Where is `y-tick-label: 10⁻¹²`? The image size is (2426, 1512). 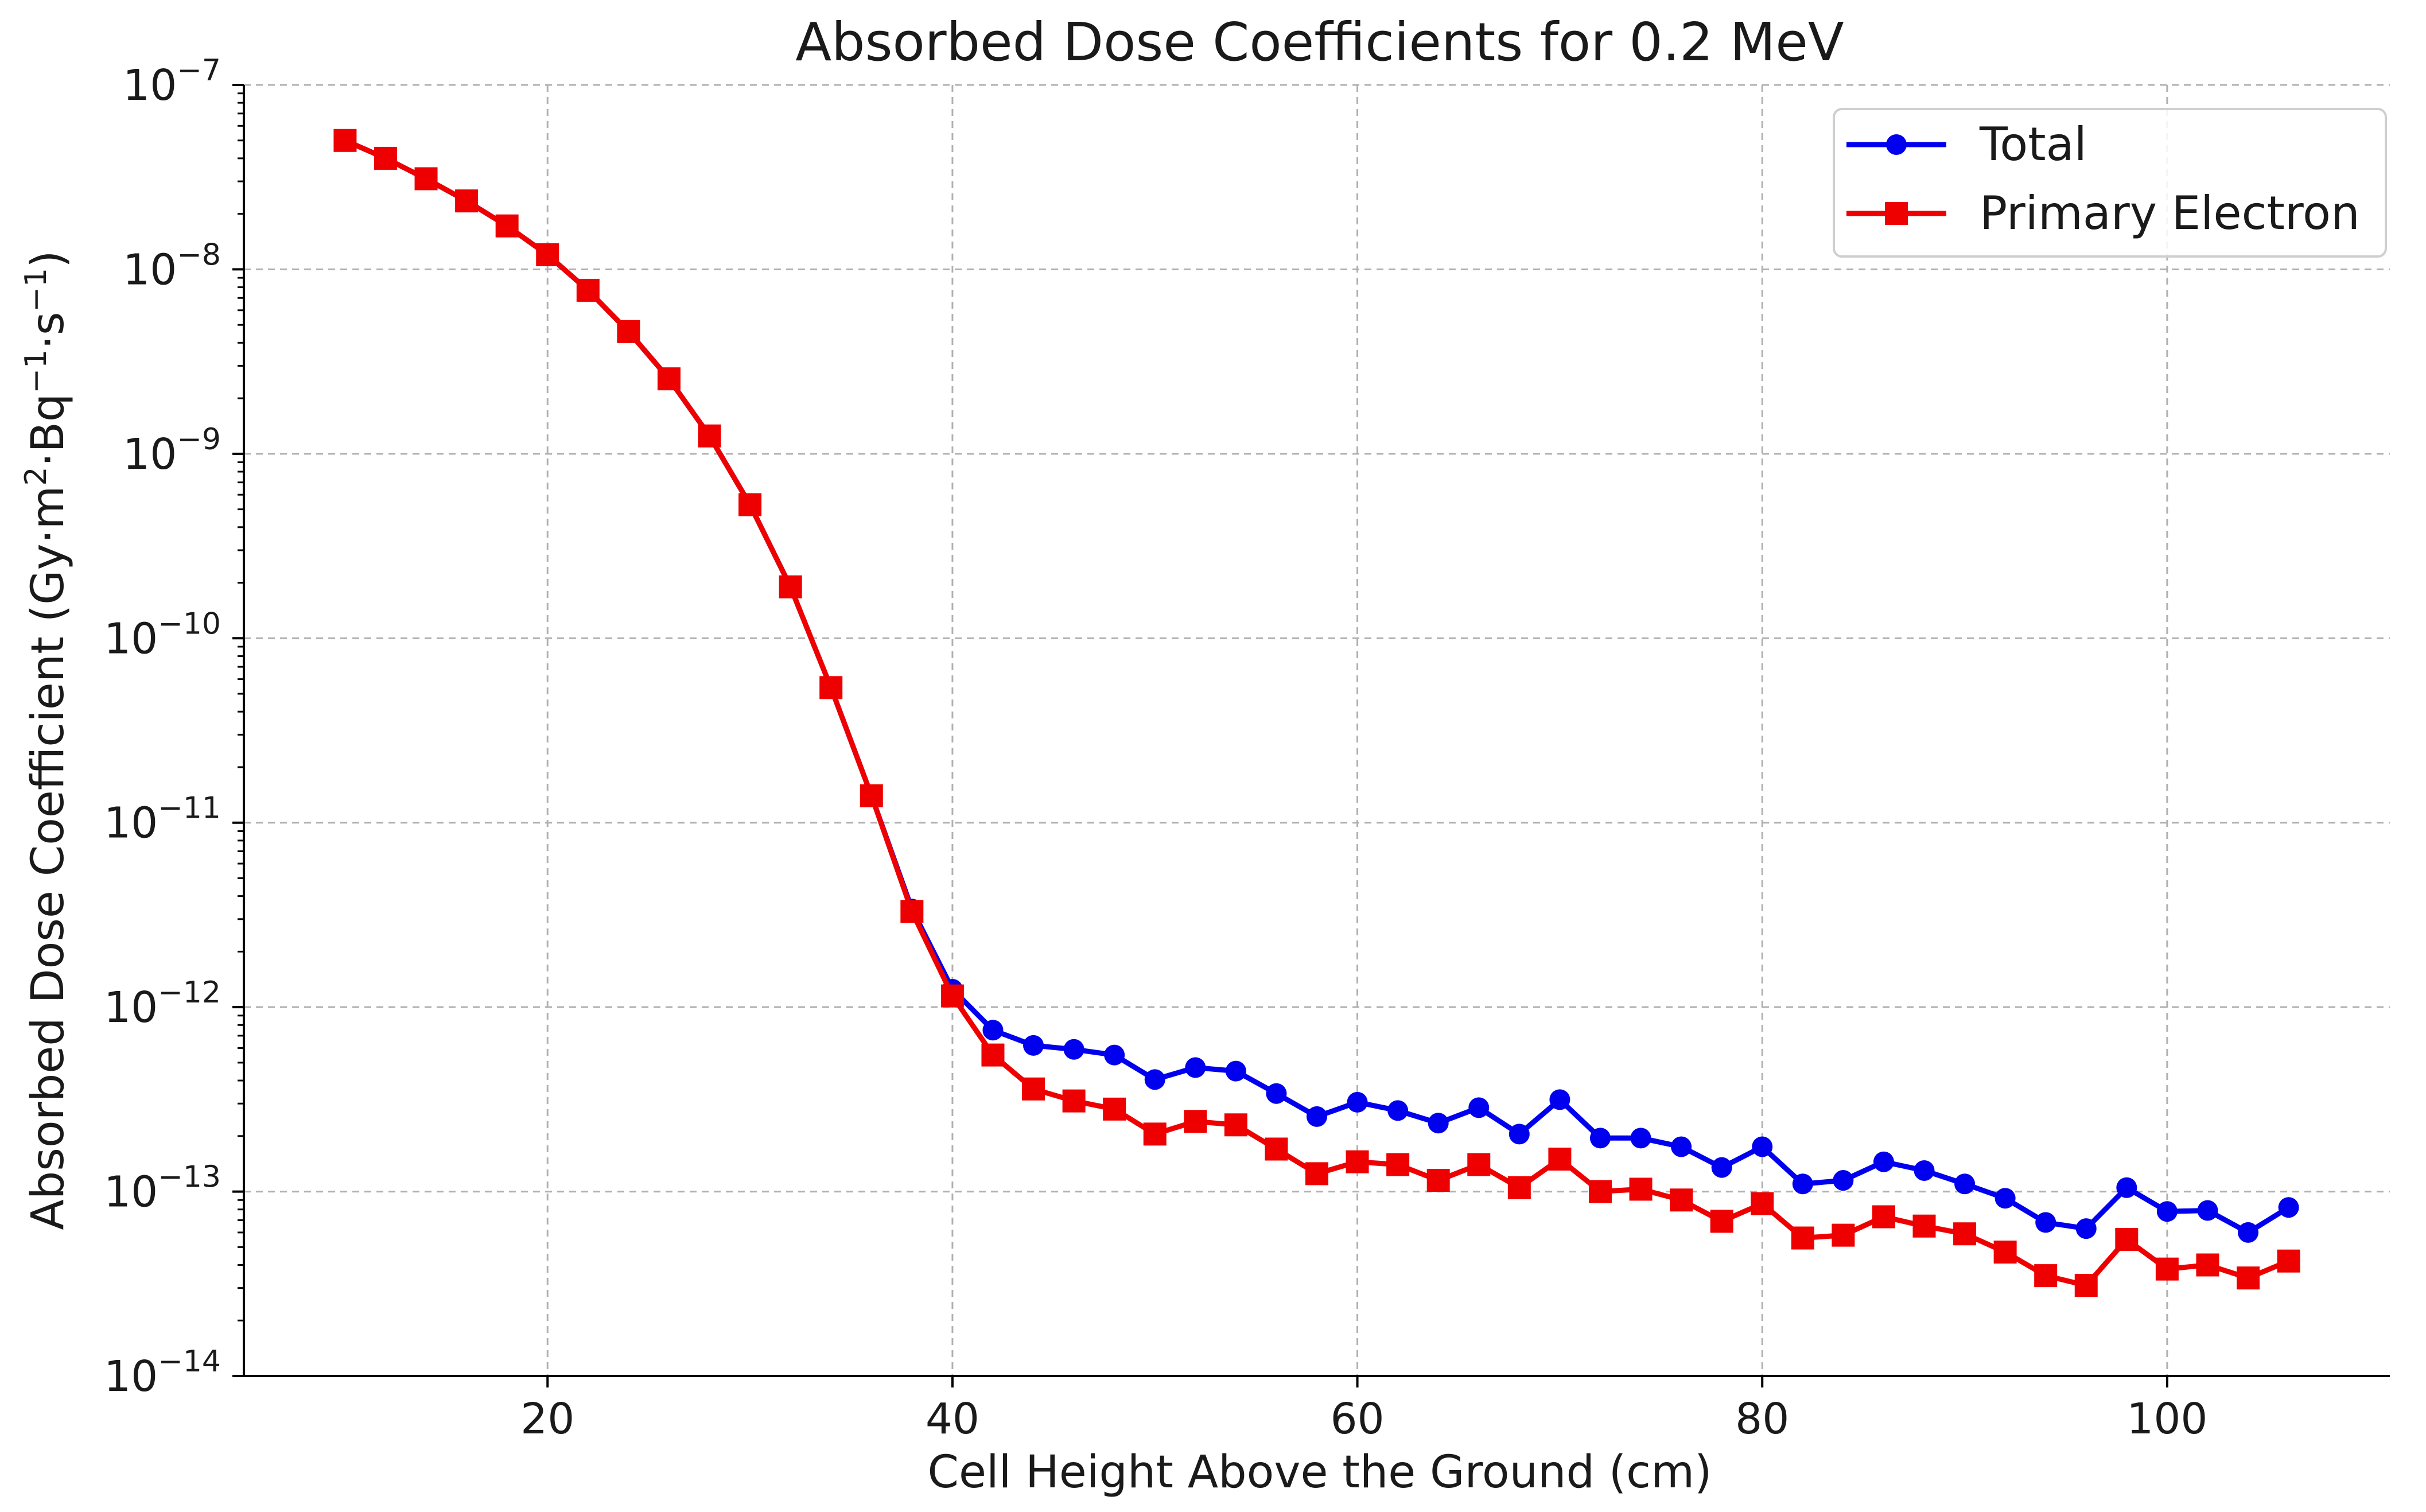 y-tick-label: 10⁻¹² is located at coordinates (162, 1004).